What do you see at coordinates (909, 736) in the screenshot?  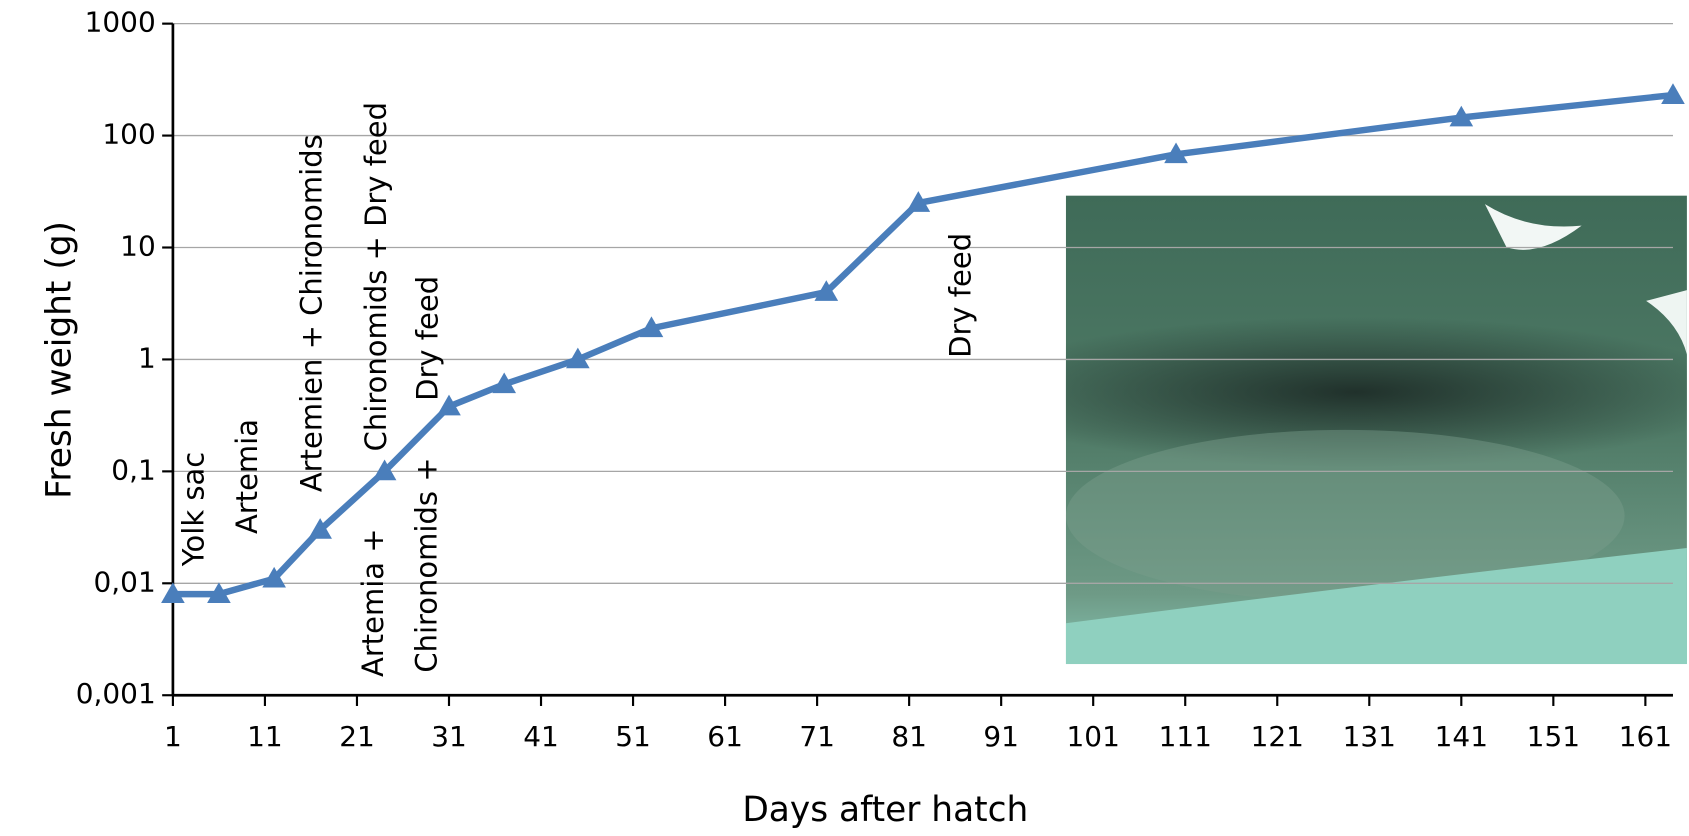 I see `x-tick-label: 81` at bounding box center [909, 736].